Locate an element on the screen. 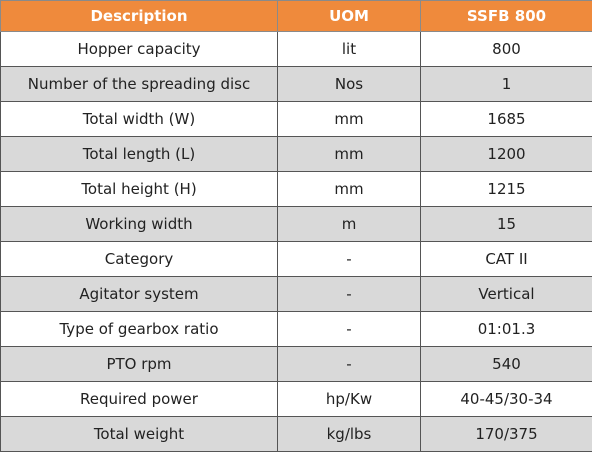 The width and height of the screenshot is (592, 452). table-cell: Total width (W) is located at coordinates (139, 119).